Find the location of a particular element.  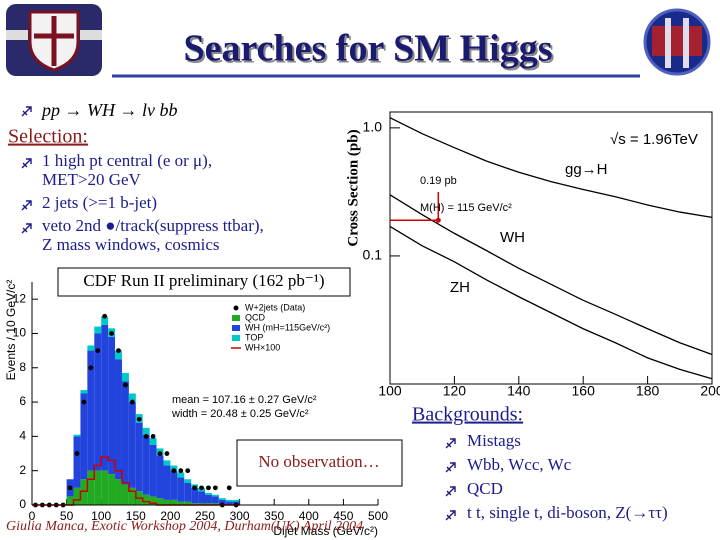

y-axis-label: Events / 10 GeV/c² is located at coordinates (11, 330).